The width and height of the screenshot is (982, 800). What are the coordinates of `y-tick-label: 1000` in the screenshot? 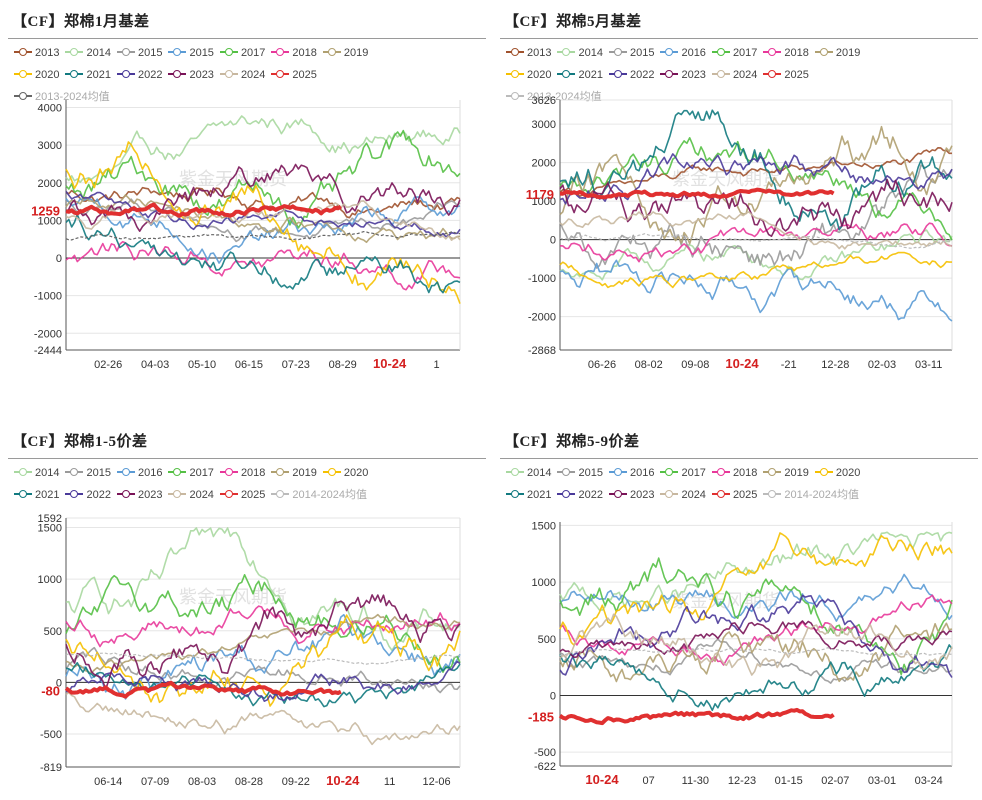 It's located at (50, 221).